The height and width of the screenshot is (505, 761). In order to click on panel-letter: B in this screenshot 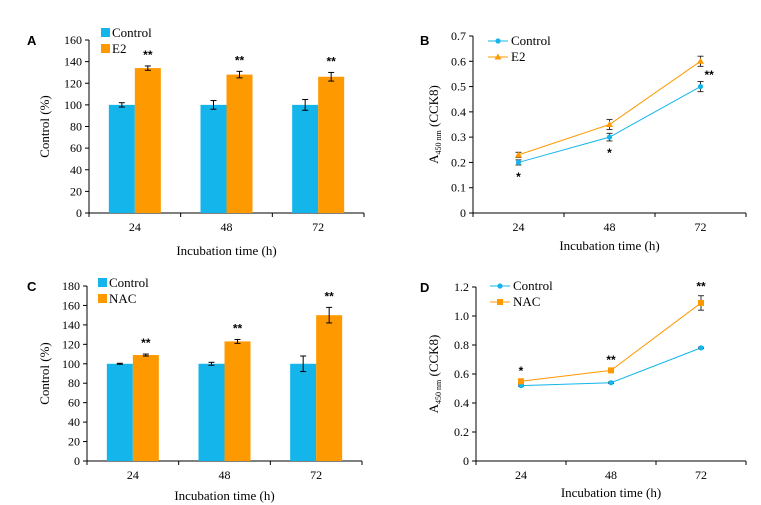, I will do `click(424, 40)`.